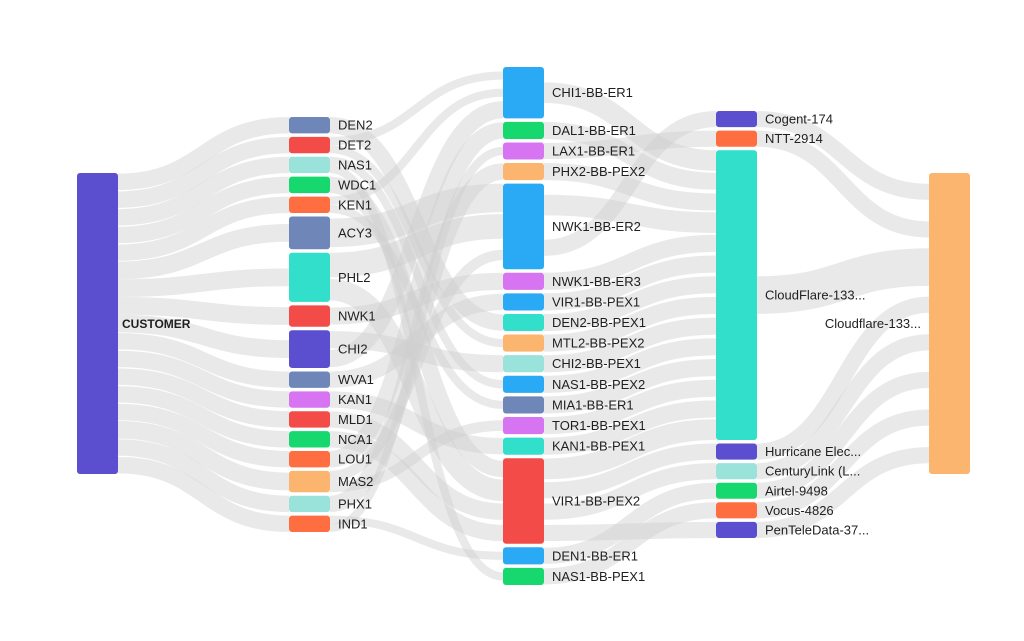  What do you see at coordinates (843, 281) in the screenshot?
I see `flow-link-cloudflare-133-to-cloudflare-final` at bounding box center [843, 281].